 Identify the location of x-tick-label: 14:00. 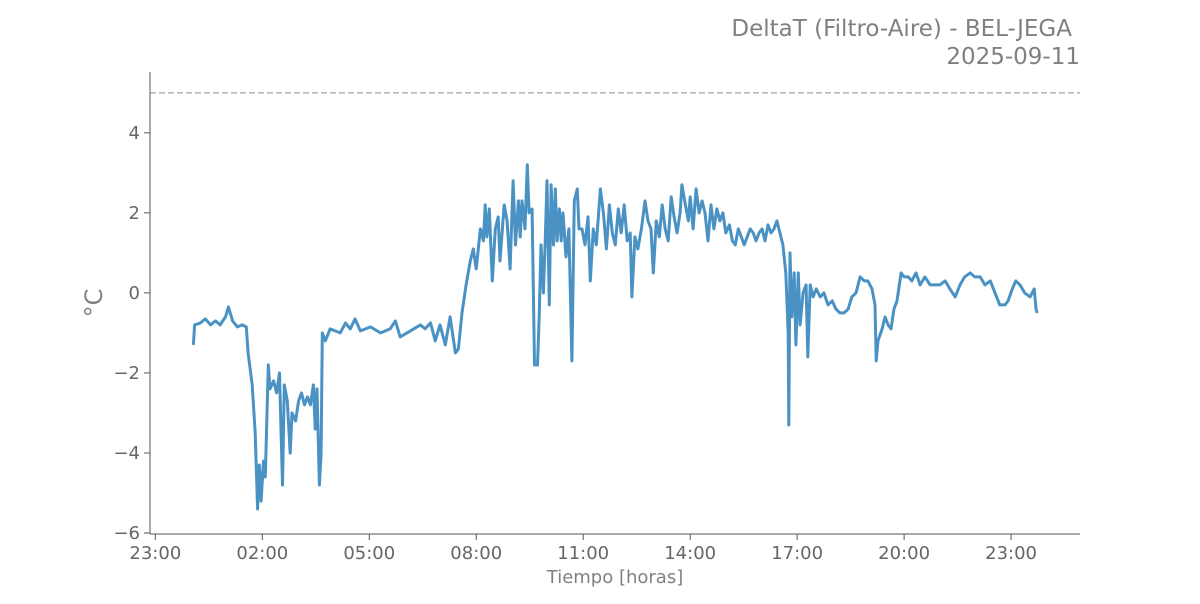
(690, 553).